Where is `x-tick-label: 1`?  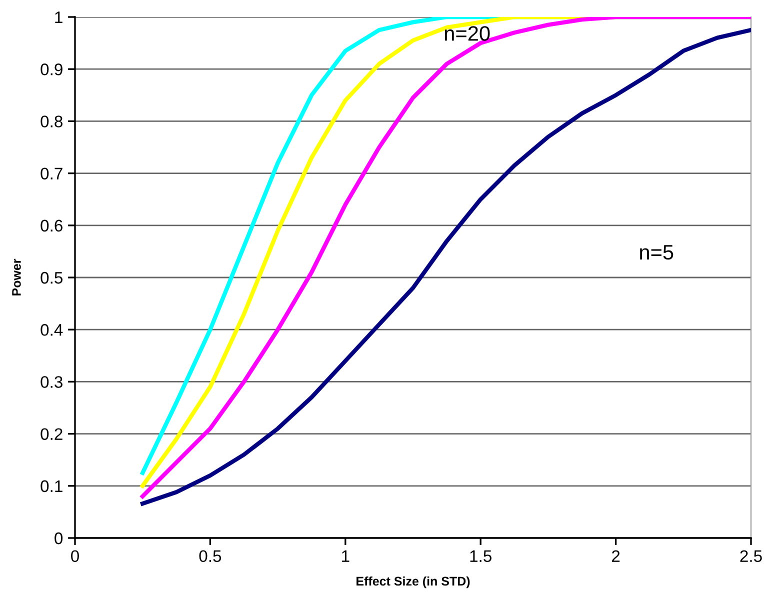
x-tick-label: 1 is located at coordinates (346, 556).